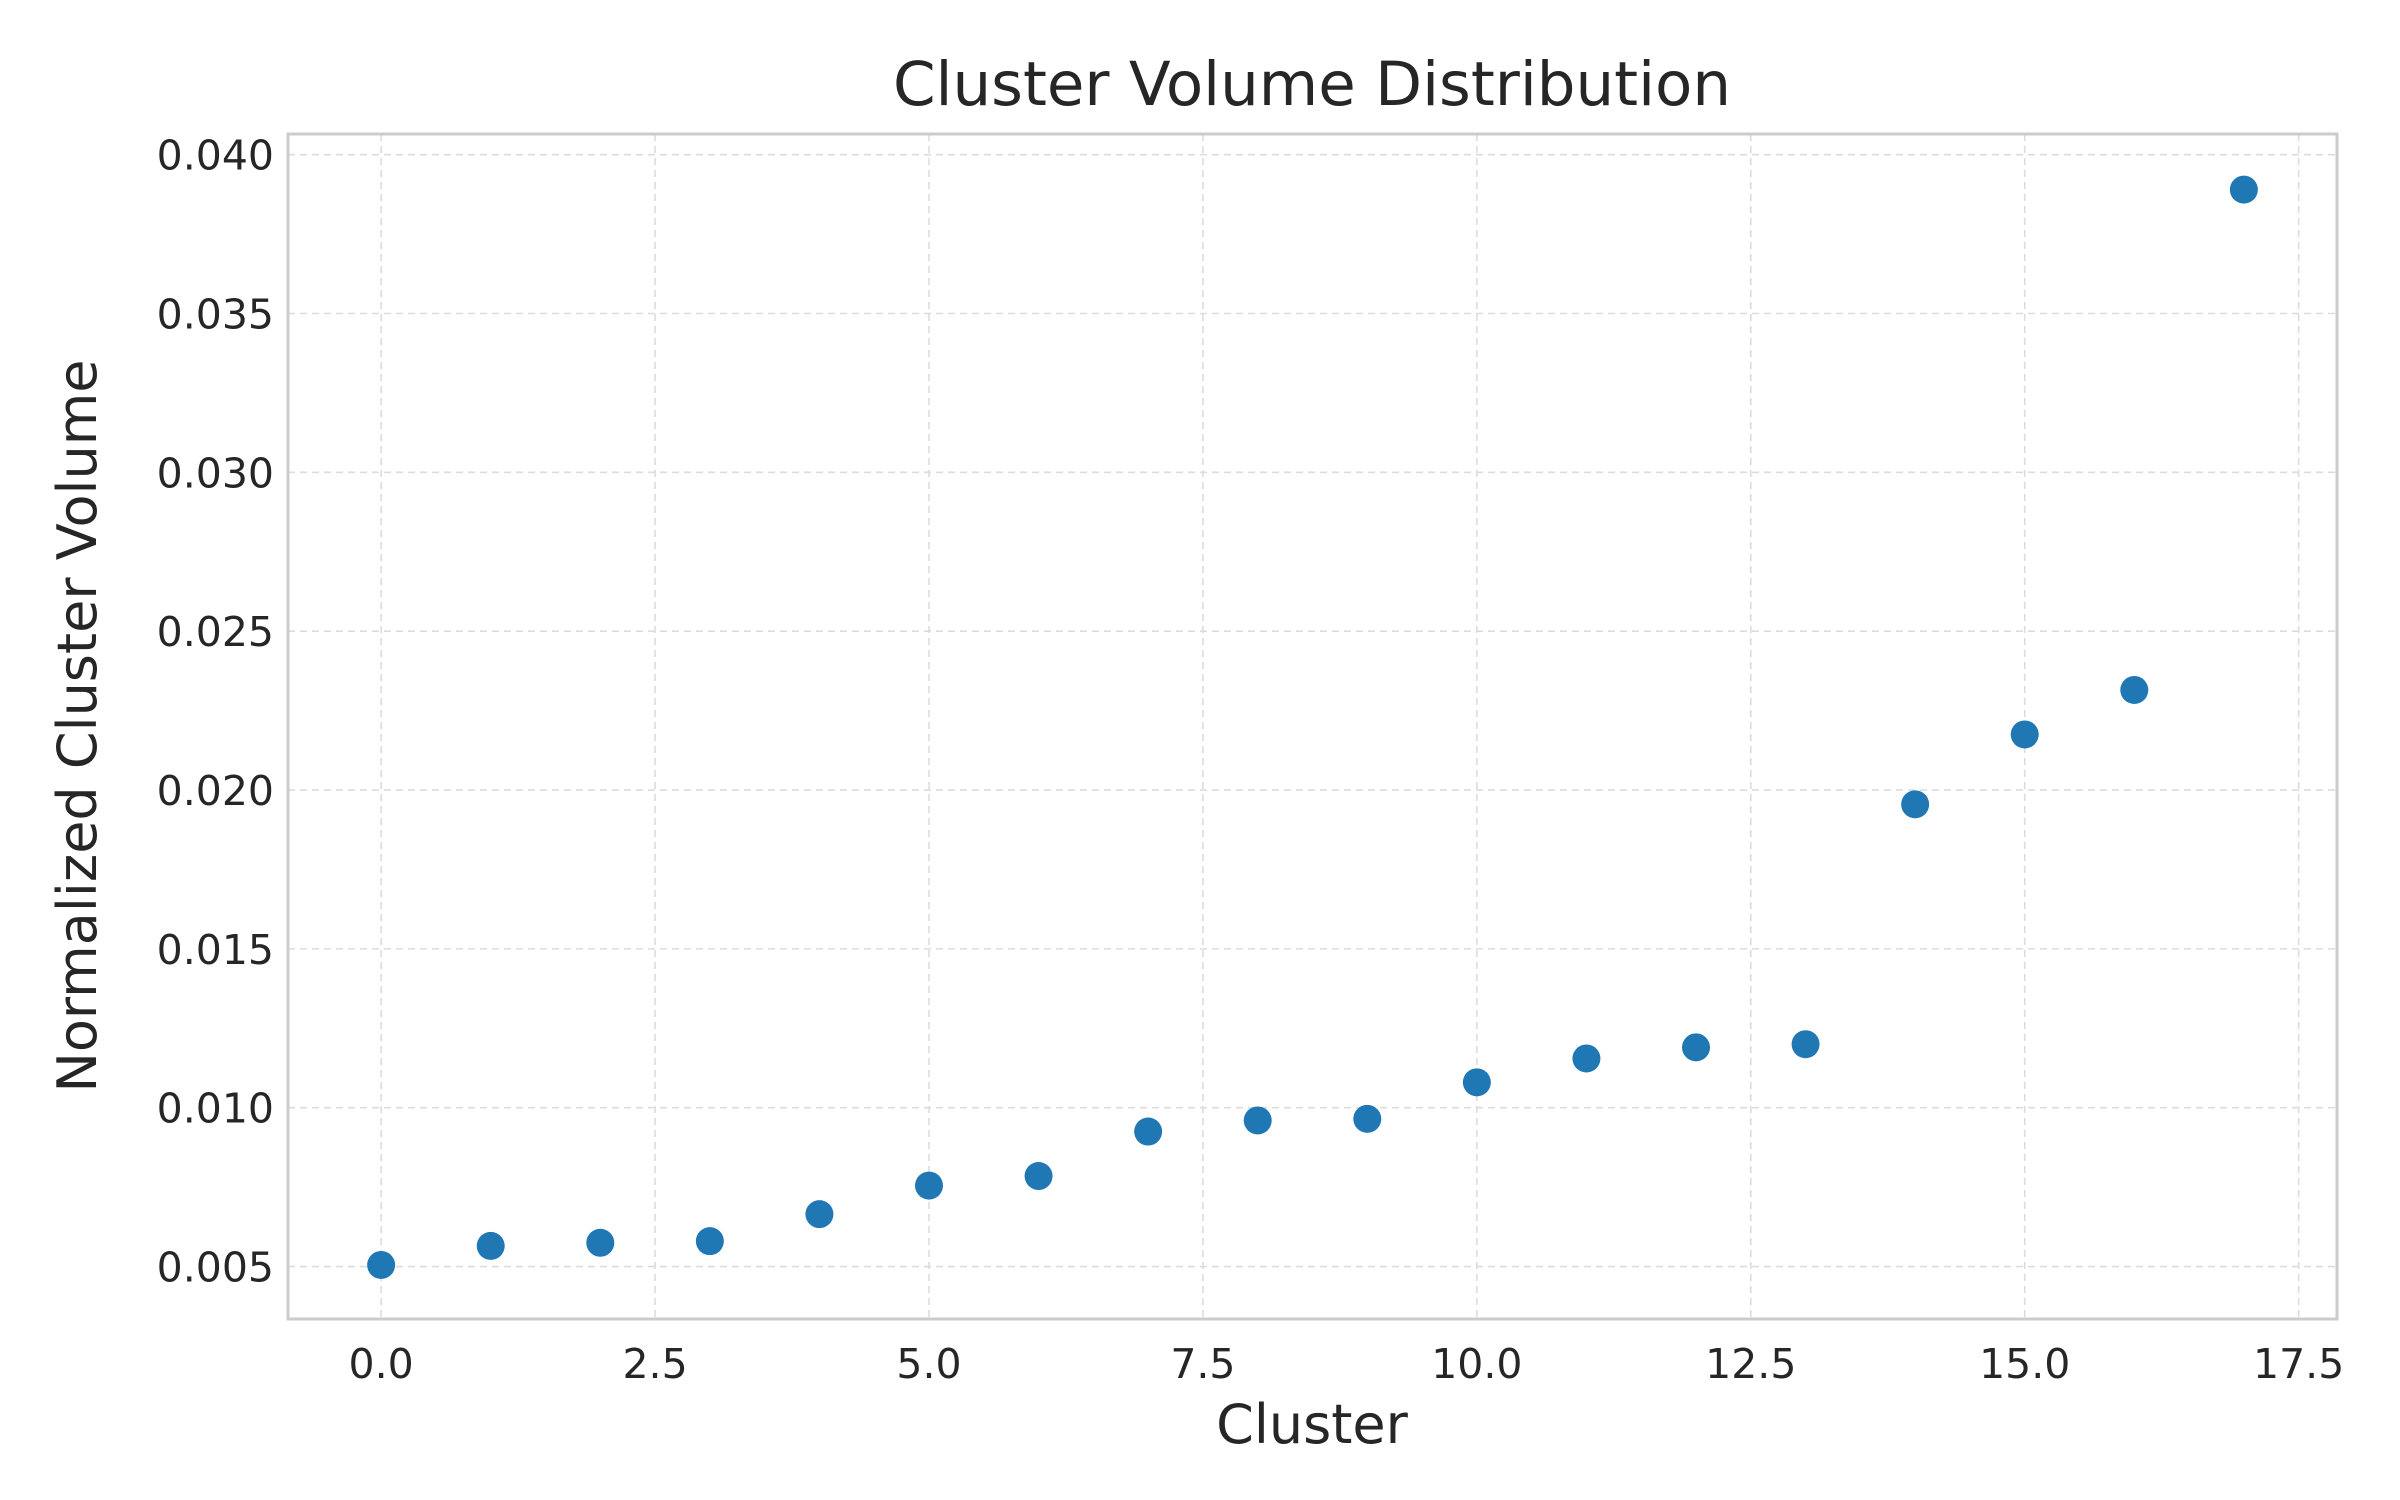  I want to click on y-tick-label: 0.010, so click(215, 1109).